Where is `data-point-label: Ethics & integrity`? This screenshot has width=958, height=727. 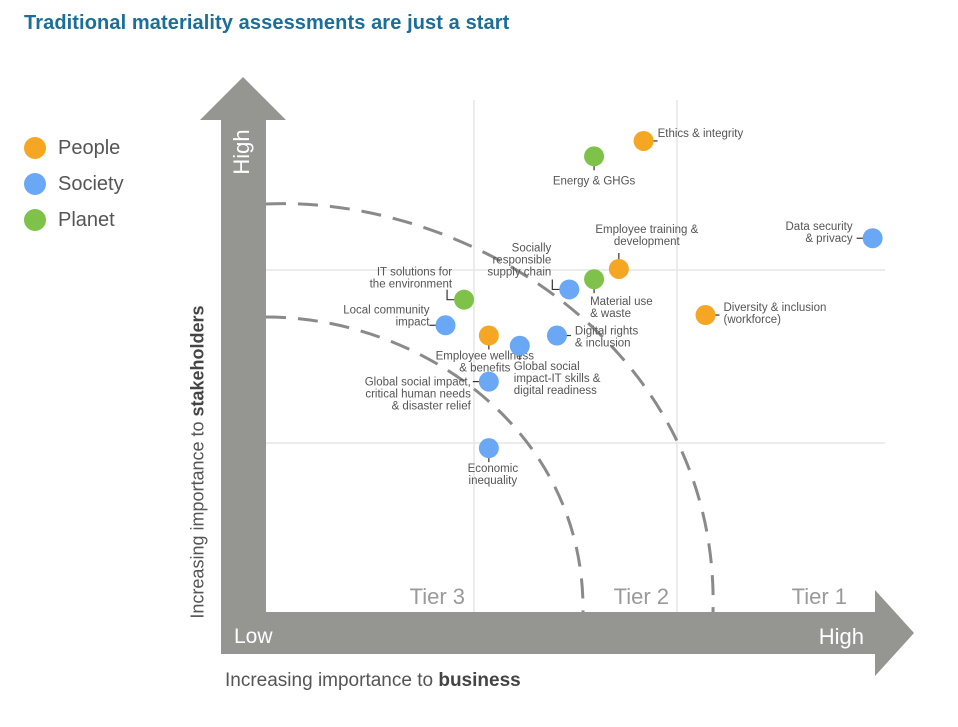 data-point-label: Ethics & integrity is located at coordinates (701, 134).